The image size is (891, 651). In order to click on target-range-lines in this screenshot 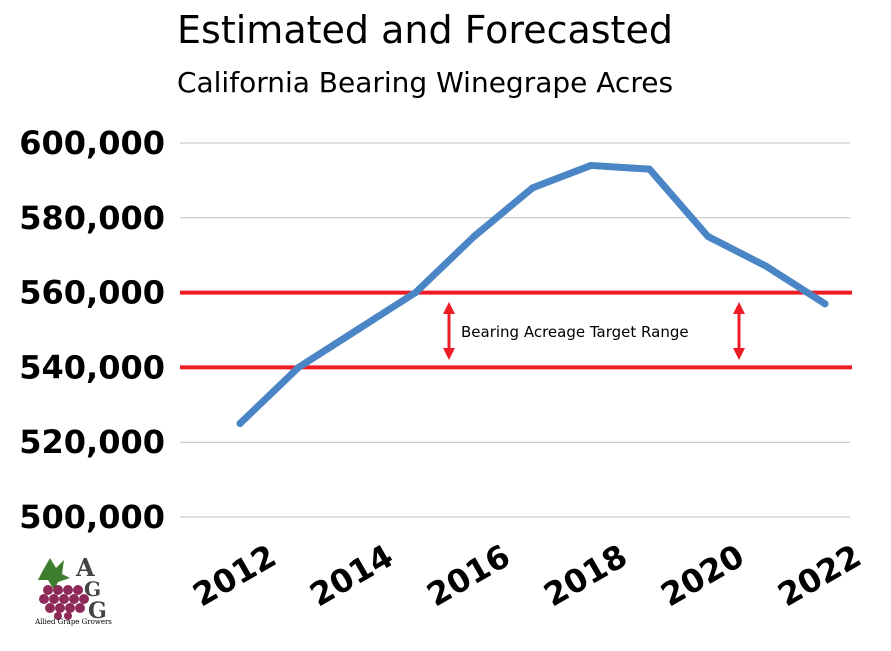, I will do `click(516, 330)`.